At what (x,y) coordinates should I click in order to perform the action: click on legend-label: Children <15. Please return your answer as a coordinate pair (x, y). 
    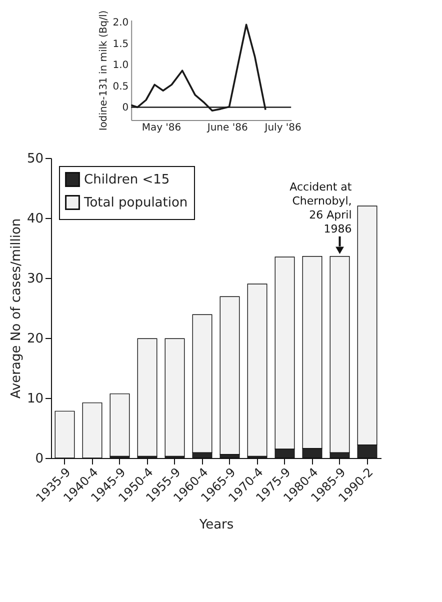
    Looking at the image, I should click on (127, 180).